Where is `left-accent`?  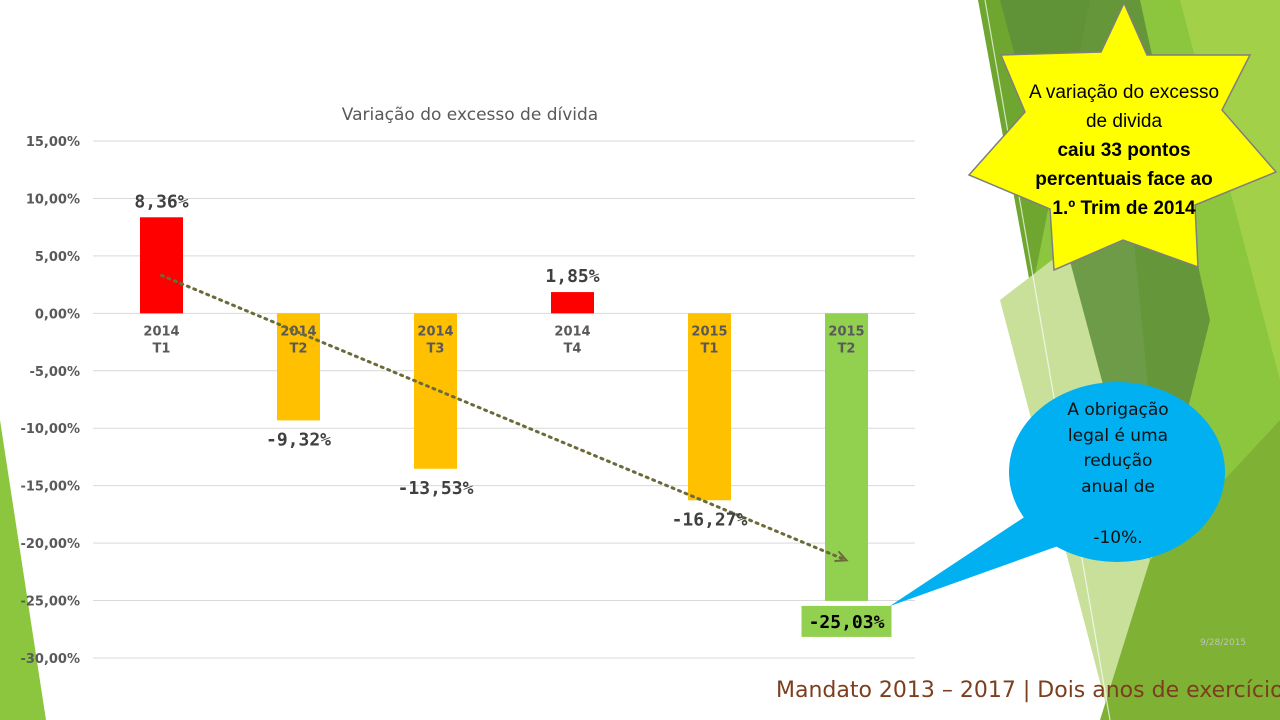 left-accent is located at coordinates (23, 570).